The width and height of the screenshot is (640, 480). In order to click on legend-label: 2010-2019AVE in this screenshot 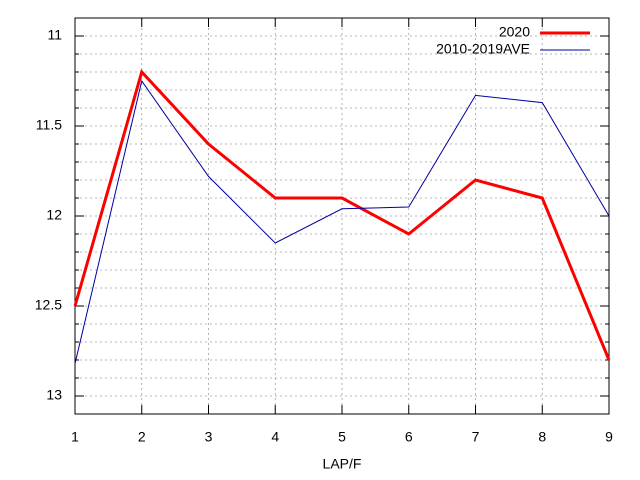, I will do `click(483, 49)`.